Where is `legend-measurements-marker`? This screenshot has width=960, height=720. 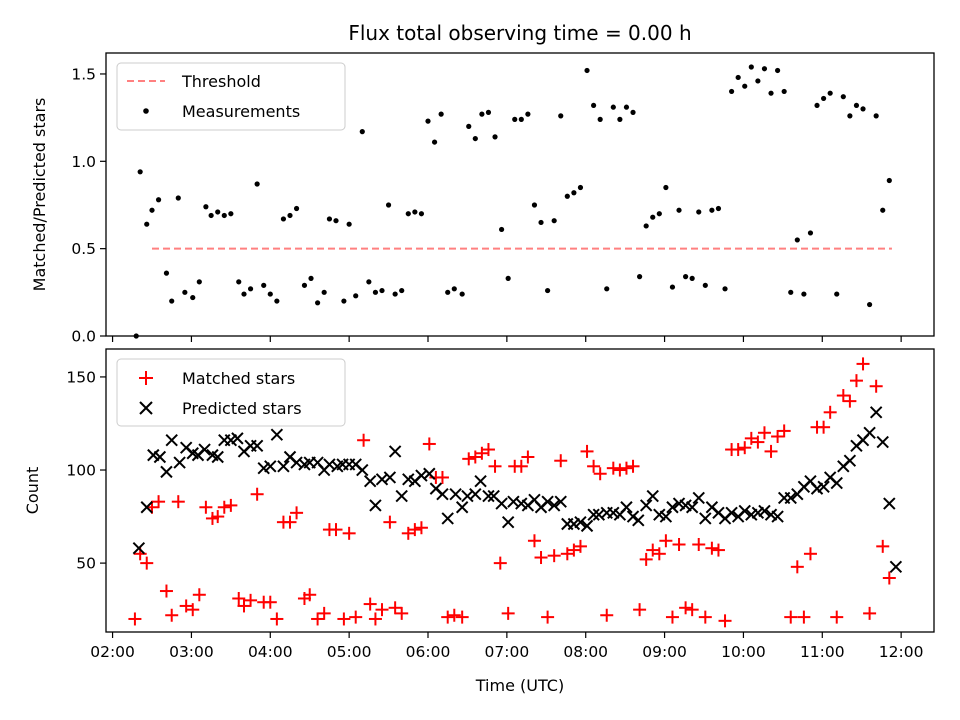
legend-measurements-marker is located at coordinates (146, 111).